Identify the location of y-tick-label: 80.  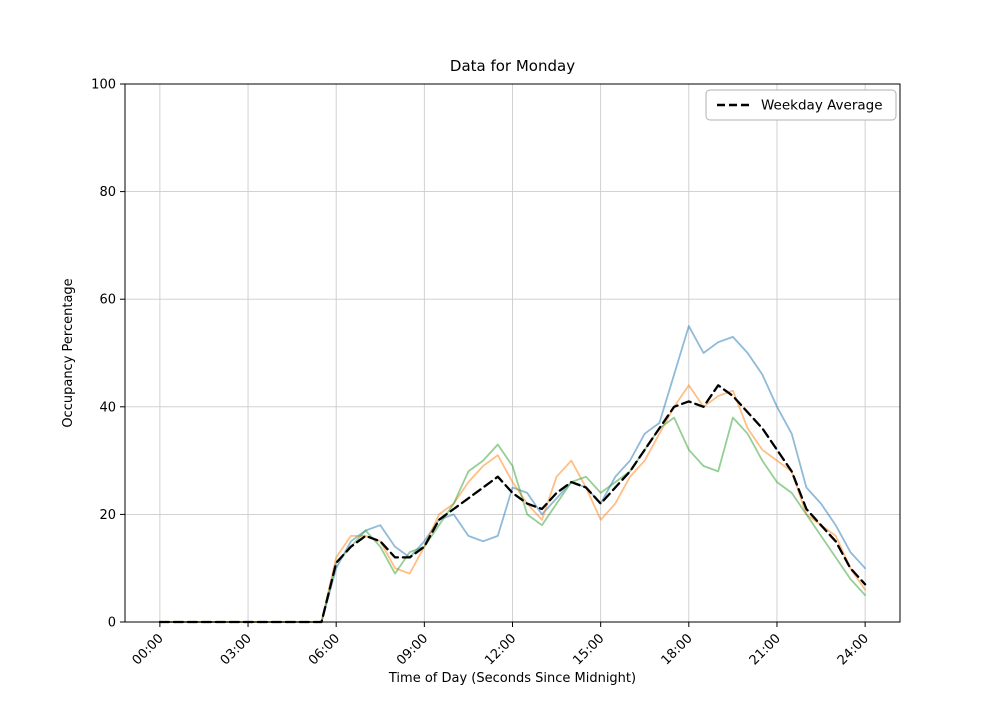
(107, 192).